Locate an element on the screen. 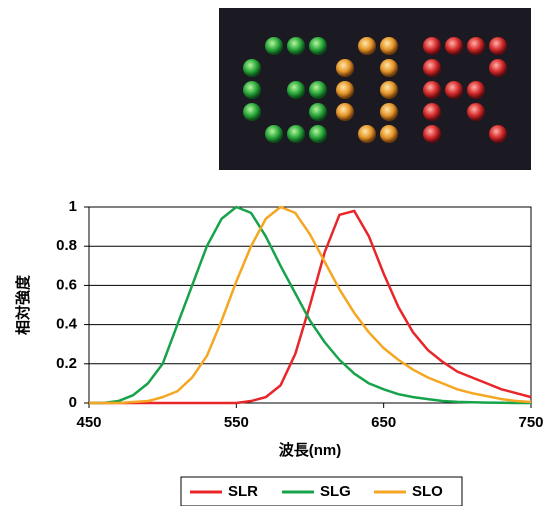  y-tick-label: 0.8 is located at coordinates (66, 245).